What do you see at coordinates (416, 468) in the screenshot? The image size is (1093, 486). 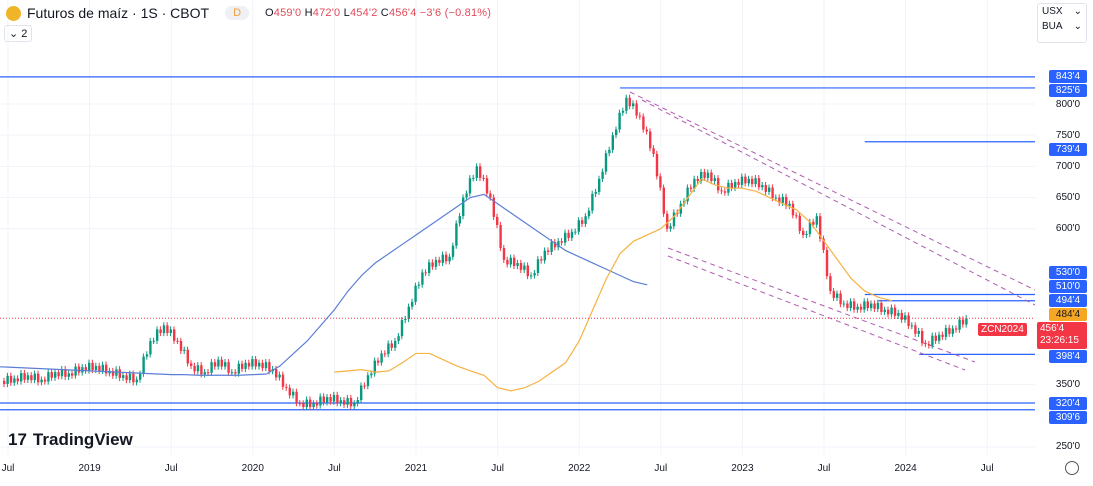 I see `x-tick-label: 2021` at bounding box center [416, 468].